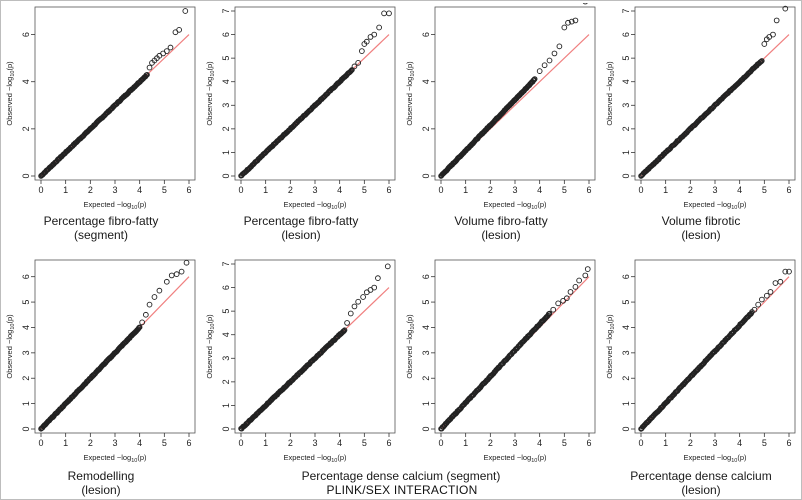  Describe the element at coordinates (101, 476) in the screenshot. I see `caption-line-1: Remodelling` at that location.